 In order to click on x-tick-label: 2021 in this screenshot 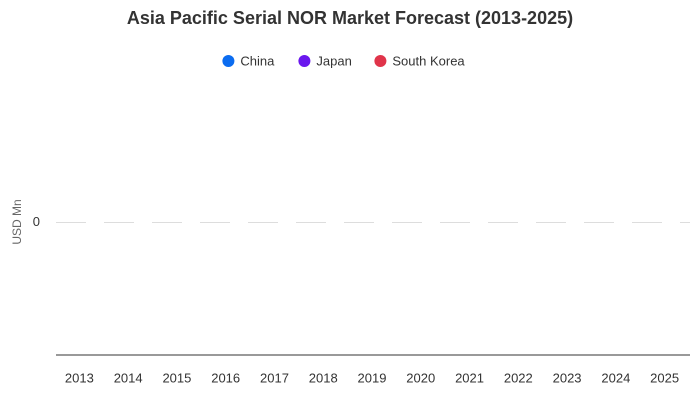, I will do `click(469, 377)`.